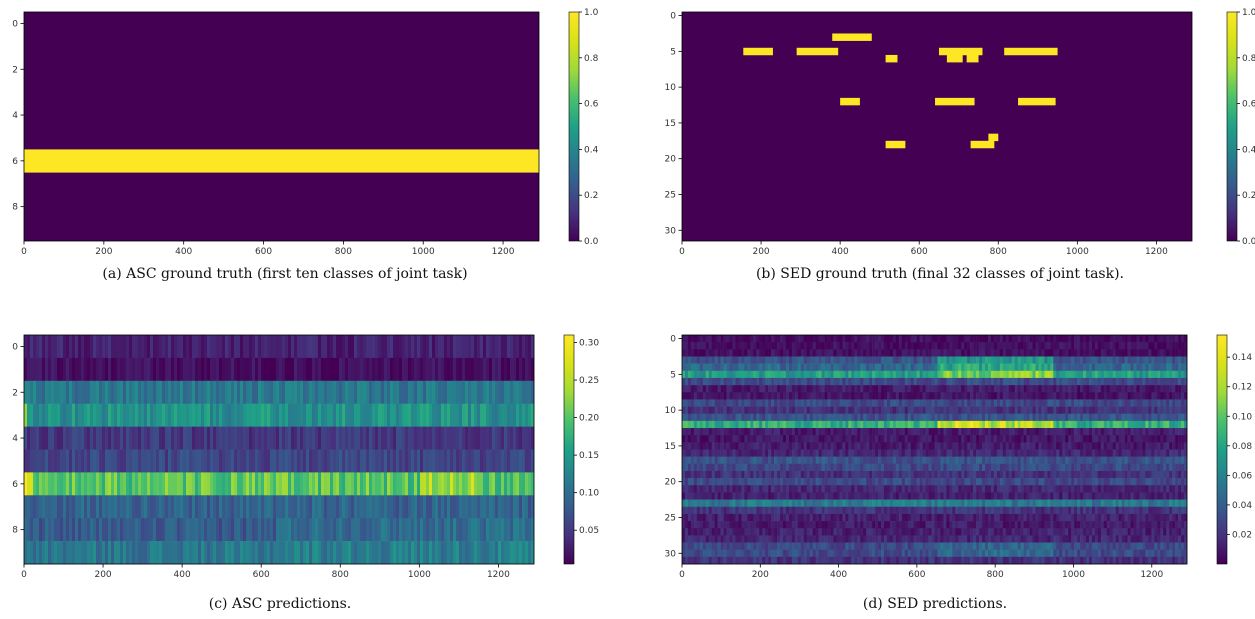 This screenshot has height=619, width=1255. Describe the element at coordinates (591, 242) in the screenshot. I see `colorbar-tick-label: 0.0` at that location.